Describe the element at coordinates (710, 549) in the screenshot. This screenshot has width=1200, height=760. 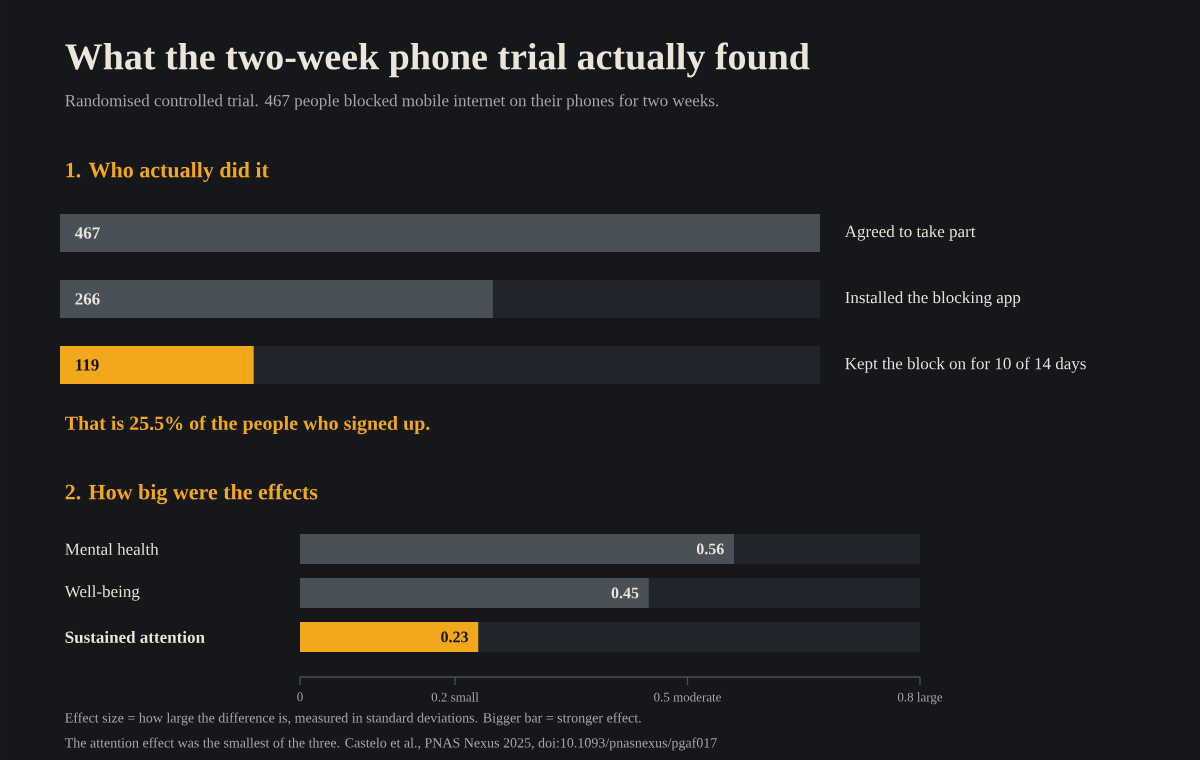
I see `data-label: 0.56` at that location.